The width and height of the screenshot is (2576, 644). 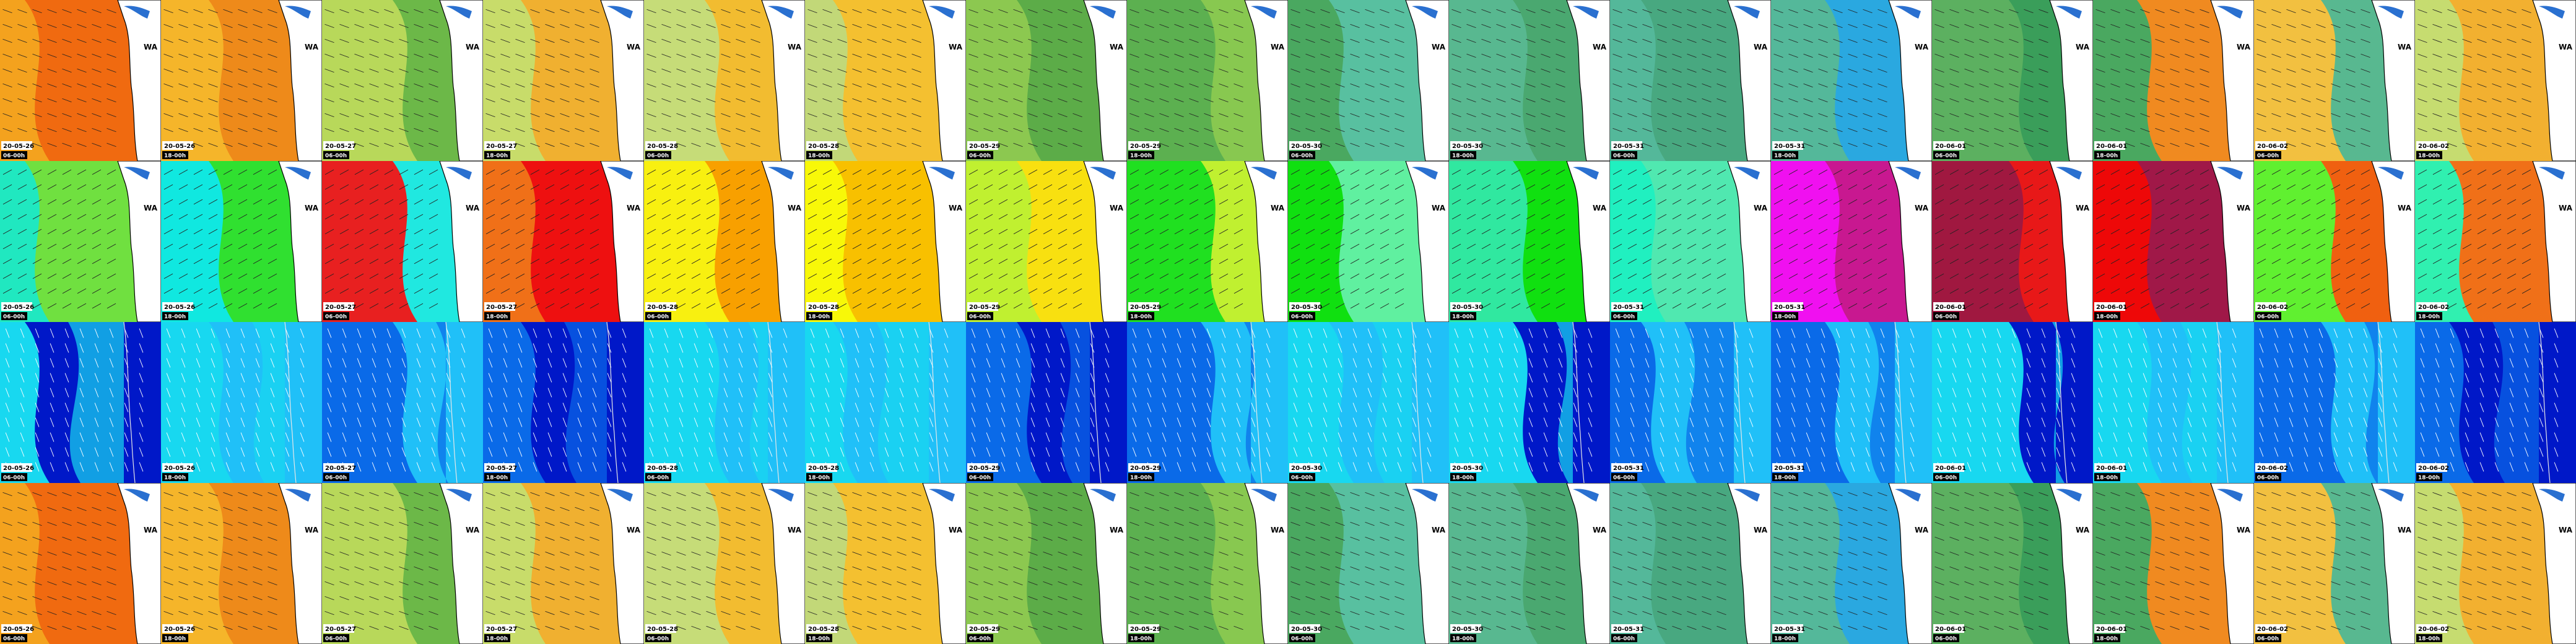 What do you see at coordinates (497, 317) in the screenshot?
I see `time-label: 18-00h` at bounding box center [497, 317].